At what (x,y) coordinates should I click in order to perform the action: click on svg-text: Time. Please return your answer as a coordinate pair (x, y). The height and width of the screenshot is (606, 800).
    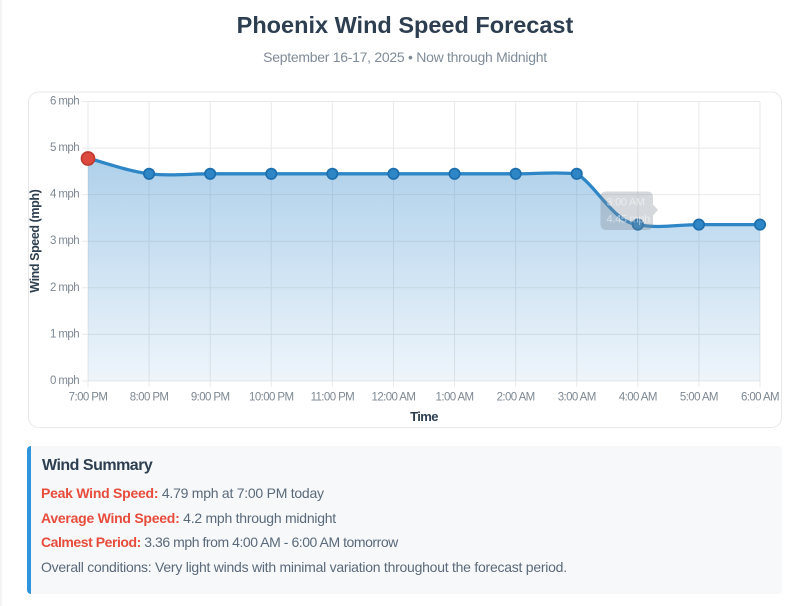
    Looking at the image, I should click on (424, 416).